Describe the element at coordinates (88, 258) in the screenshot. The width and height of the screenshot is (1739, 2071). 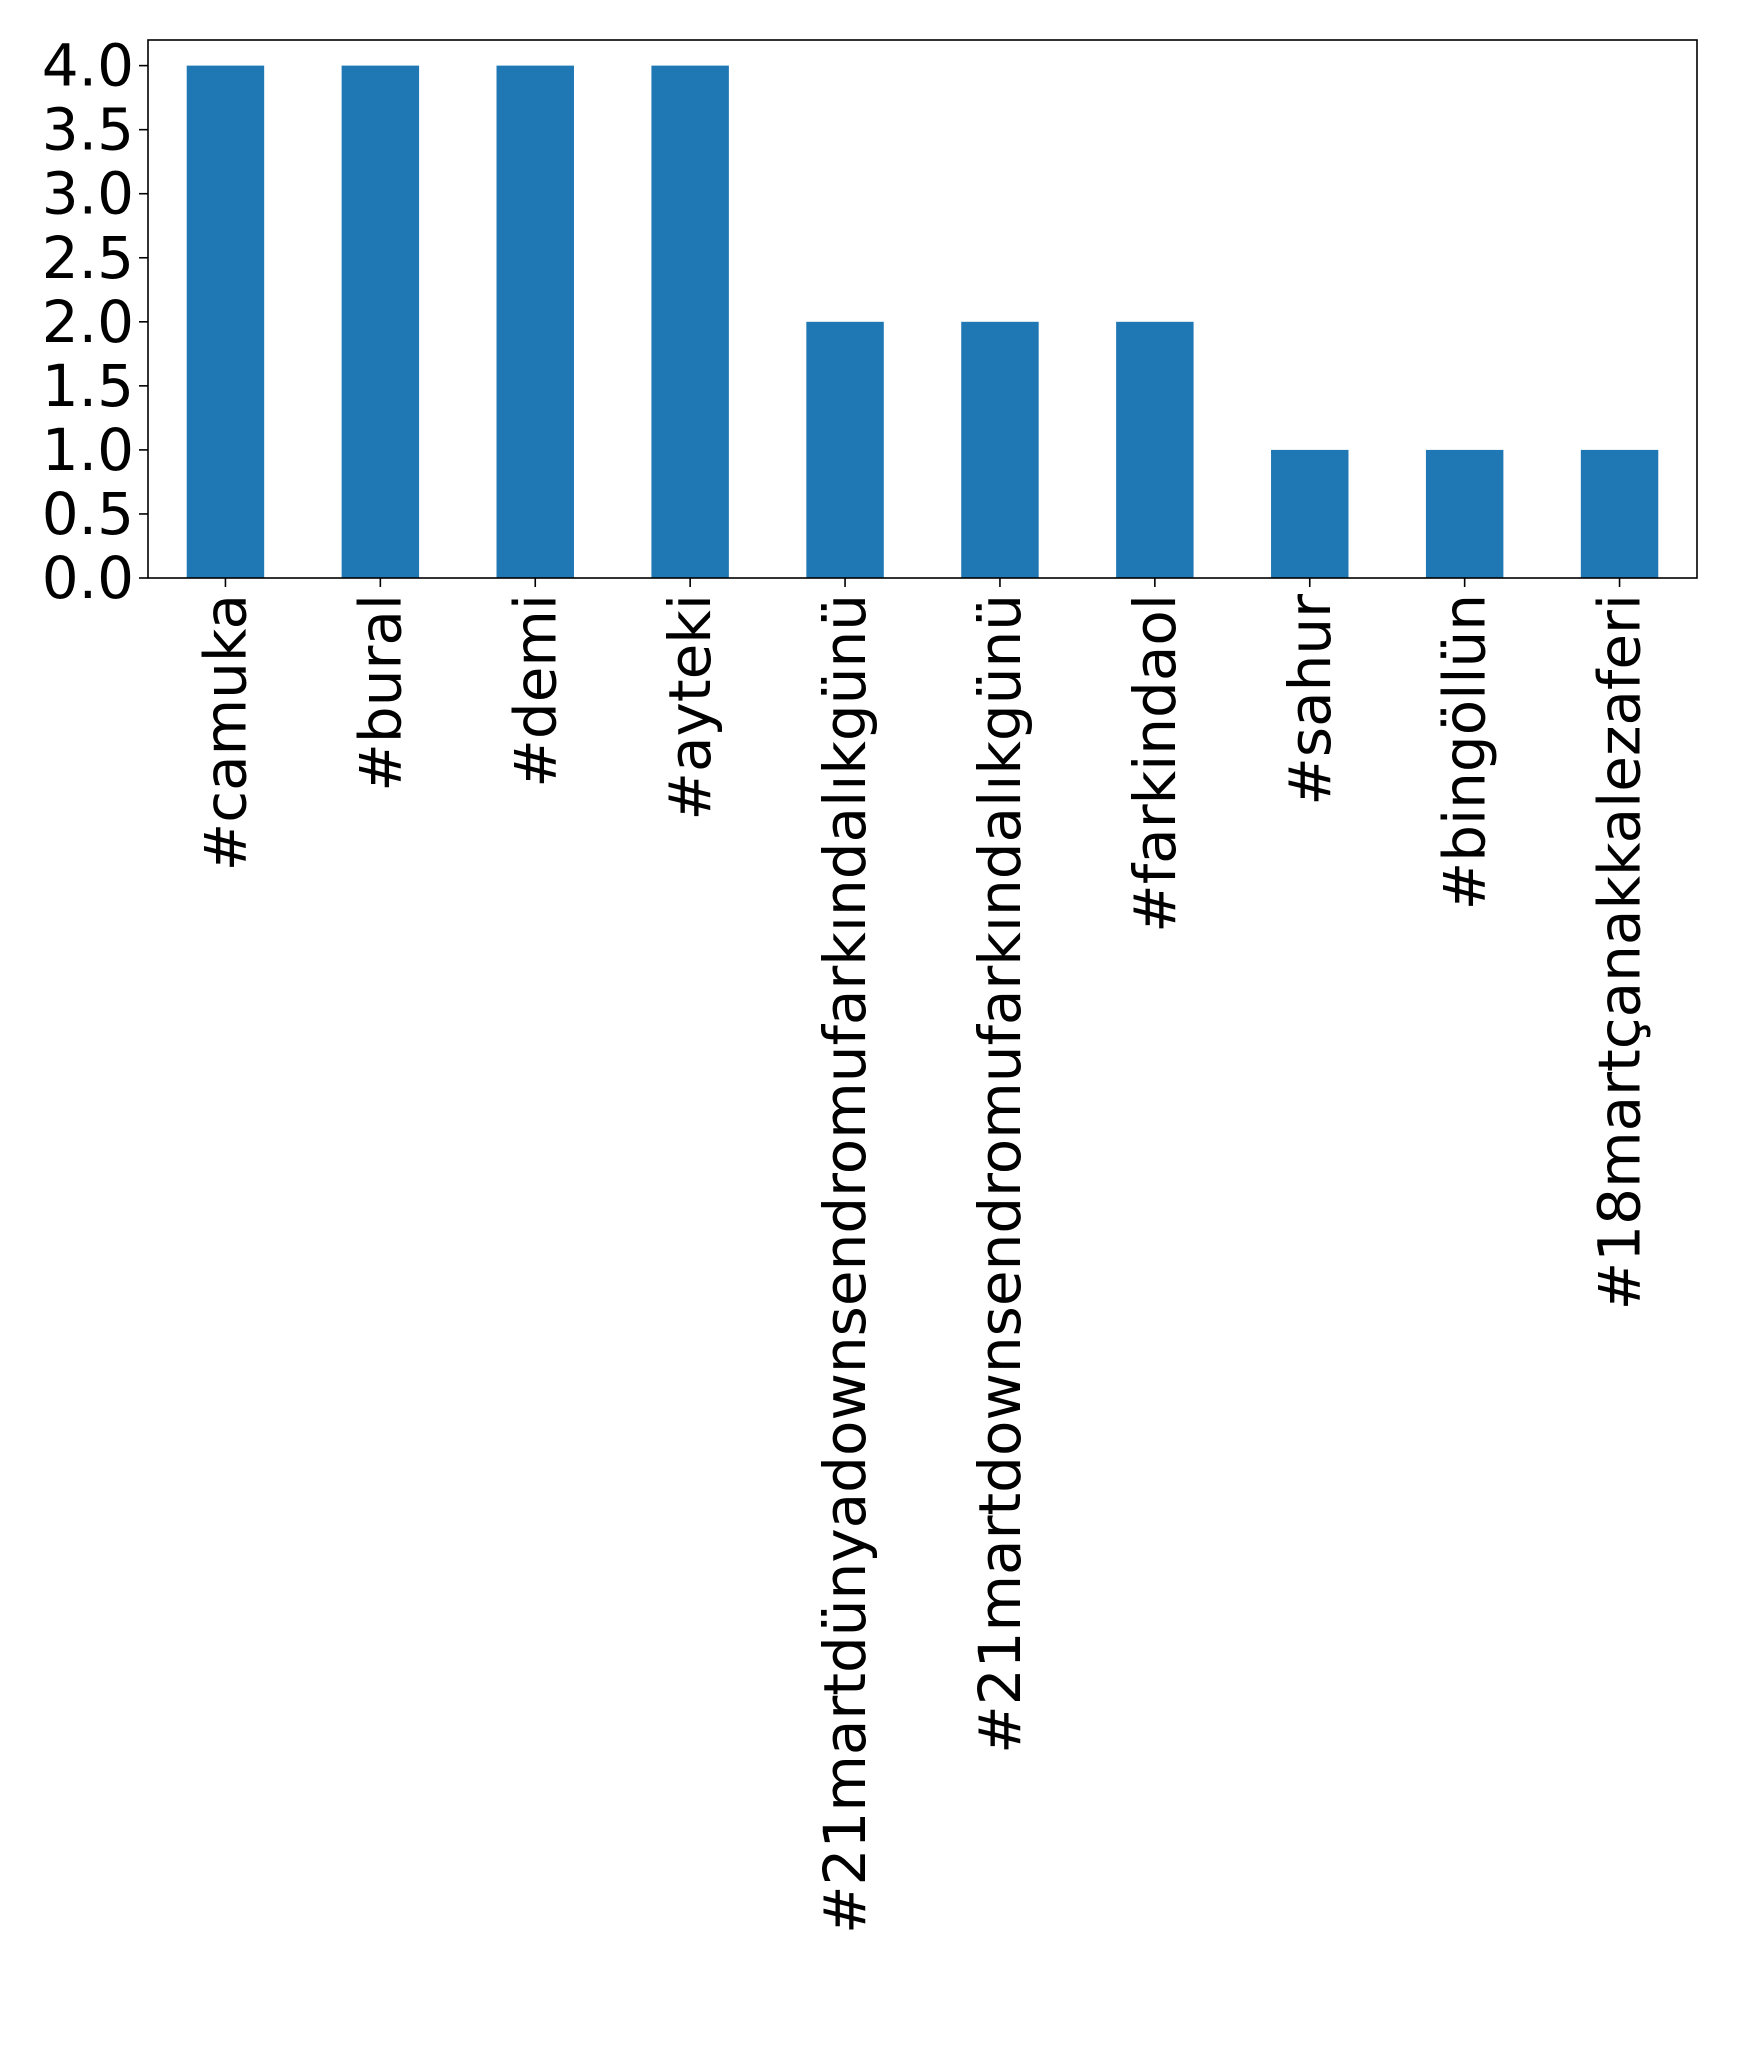
I see `y-tick-label: 2.5` at that location.